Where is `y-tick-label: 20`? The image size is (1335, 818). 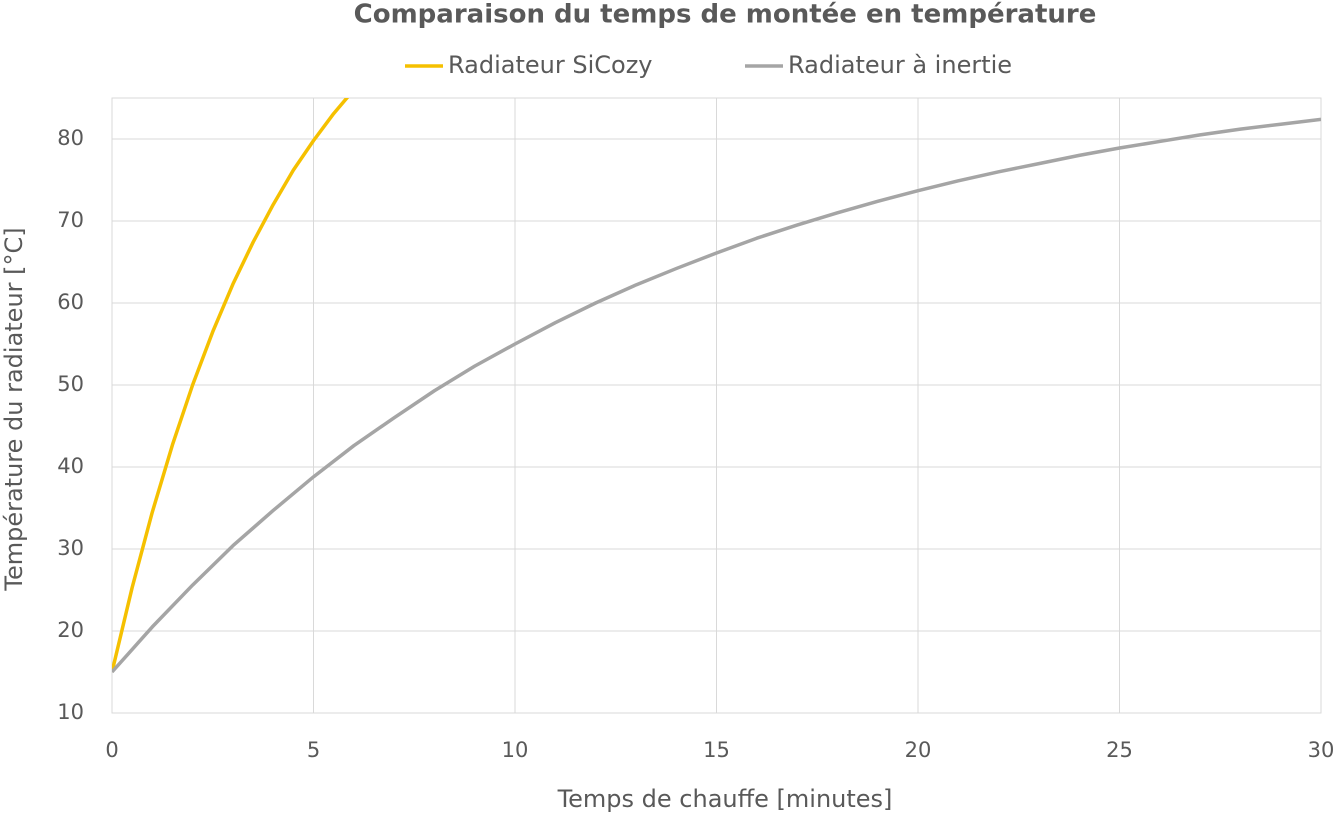
y-tick-label: 20 is located at coordinates (70, 630).